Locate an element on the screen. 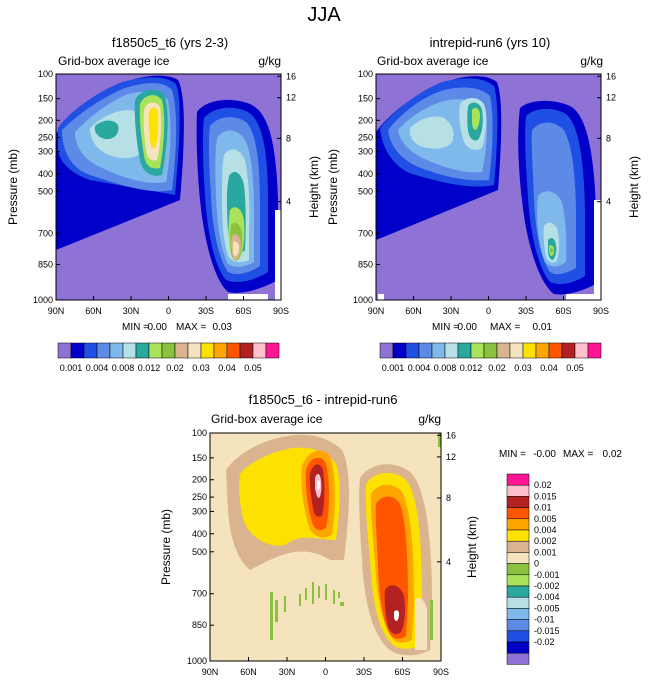 Image resolution: width=648 pixels, height=685 pixels. panel1-ylabel: Pressure (mb) is located at coordinates (13, 187).